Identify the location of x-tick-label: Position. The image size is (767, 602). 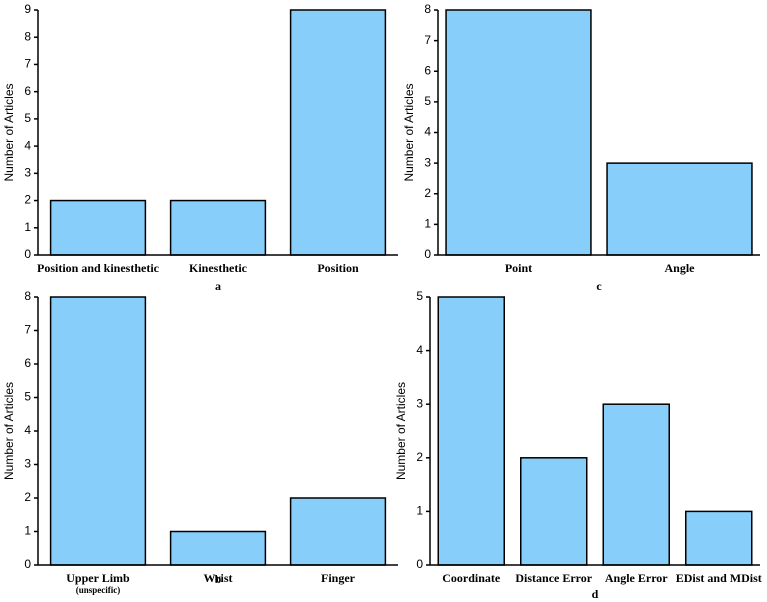
(338, 268).